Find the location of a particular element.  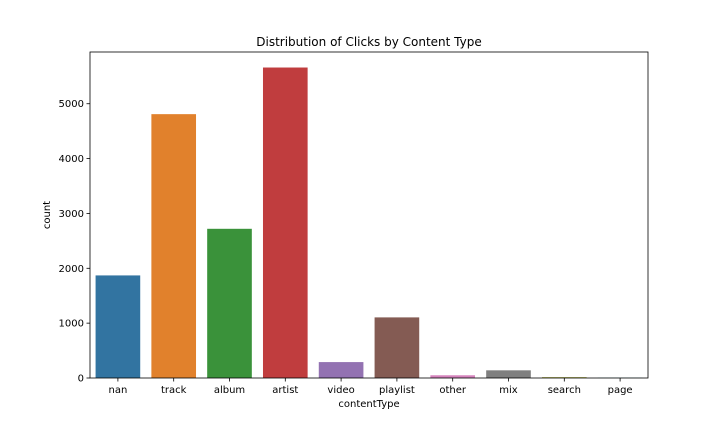

x-tick-label: other is located at coordinates (453, 390).